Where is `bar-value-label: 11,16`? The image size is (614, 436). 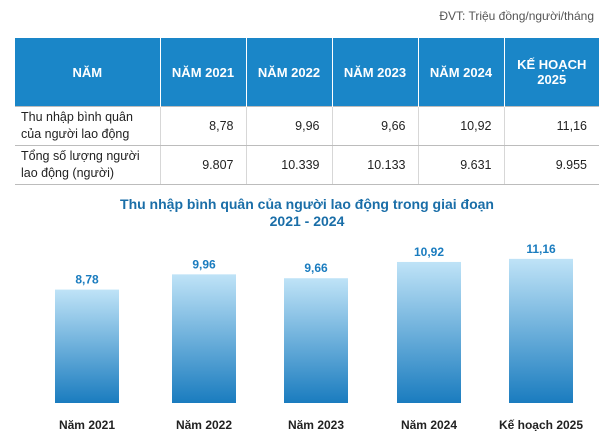 bar-value-label: 11,16 is located at coordinates (541, 249).